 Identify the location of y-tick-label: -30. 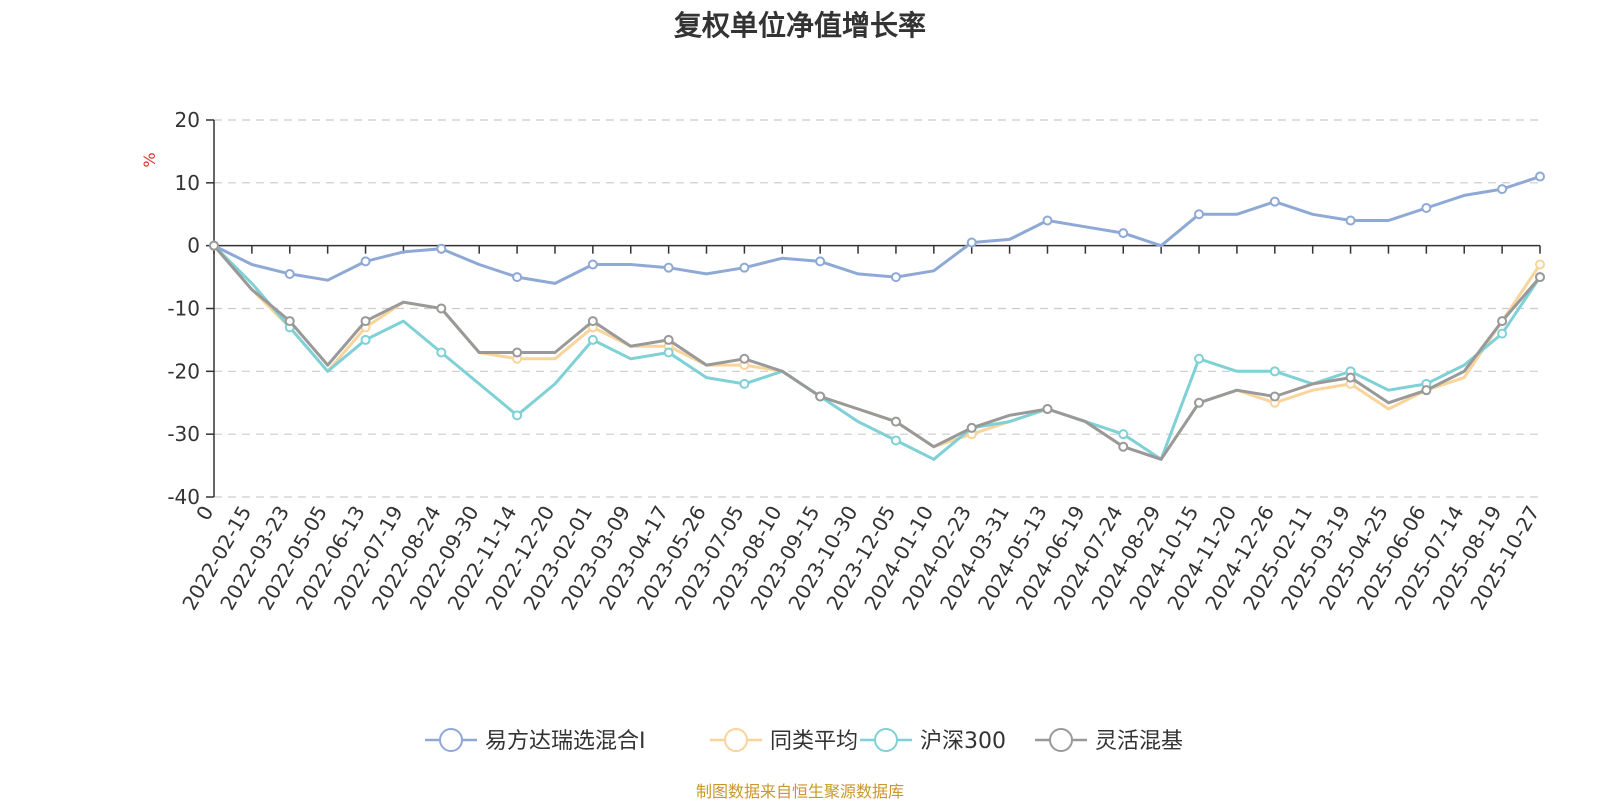
(183, 434).